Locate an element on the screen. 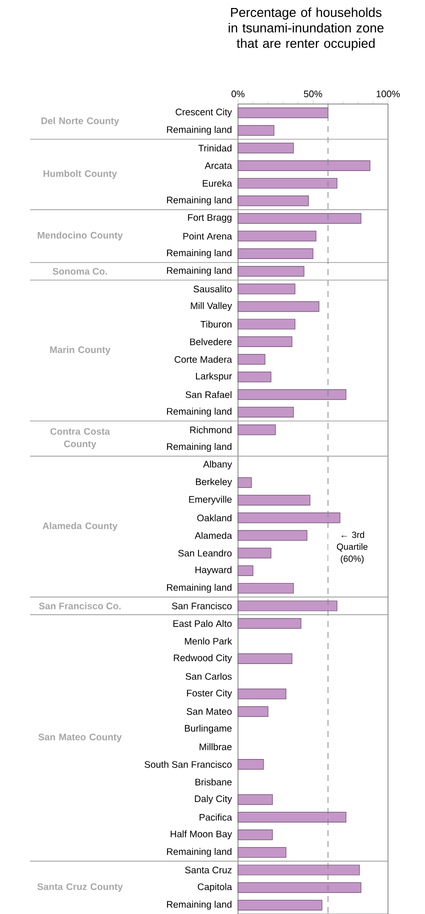 This screenshot has width=425, height=914. y-tick-label: San Rafael is located at coordinates (209, 394).